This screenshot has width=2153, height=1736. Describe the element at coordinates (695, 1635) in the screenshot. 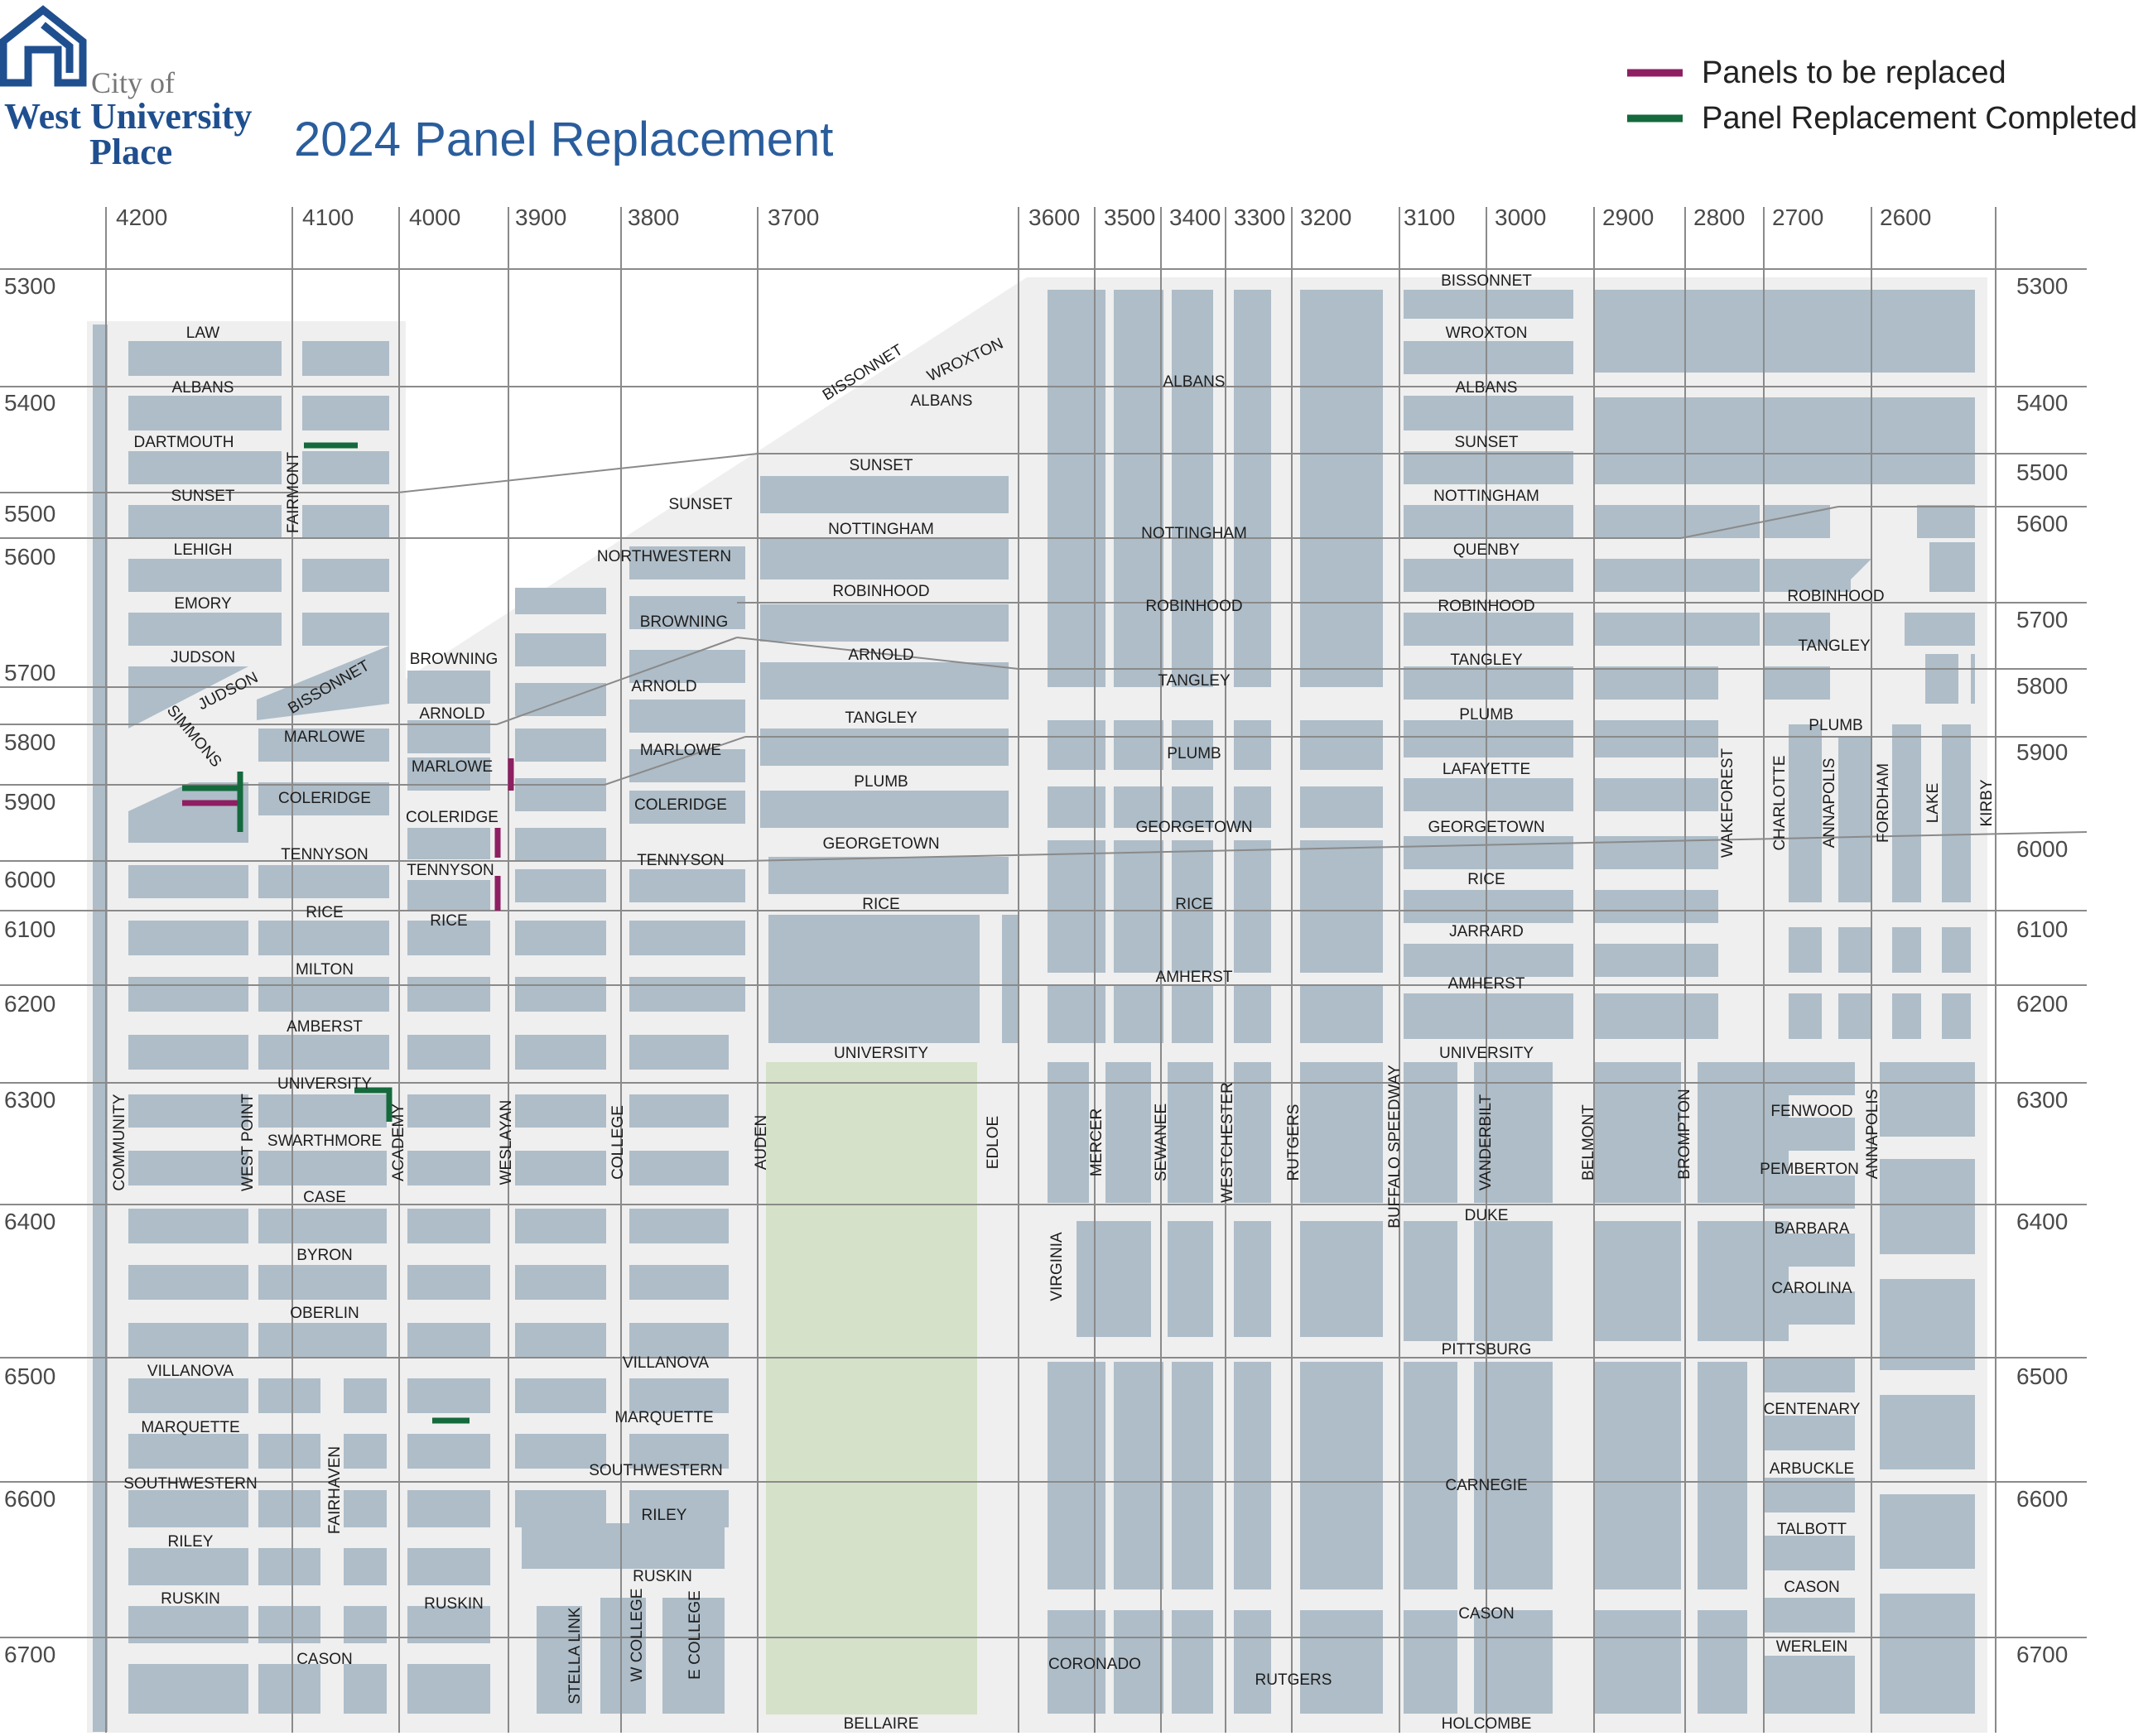

I see `street-label: E COLLEGE` at that location.